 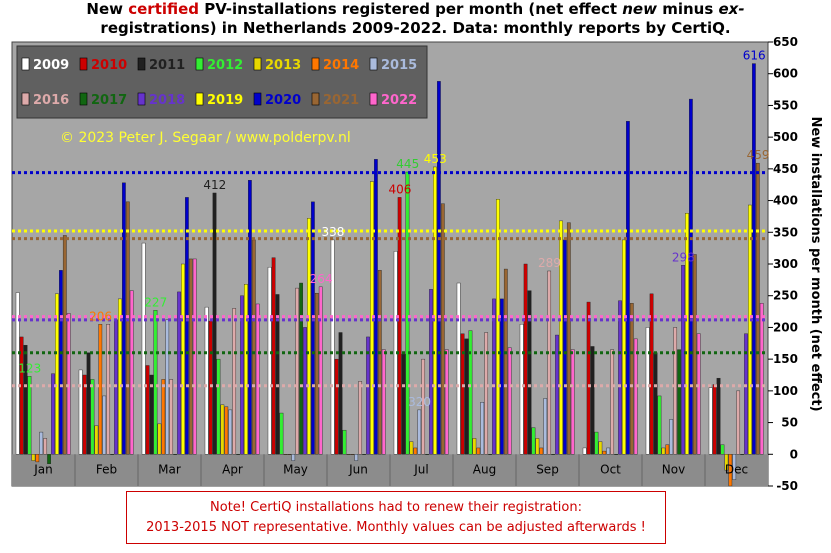 I want to click on bar-2019-Mar, so click(x=183, y=359).